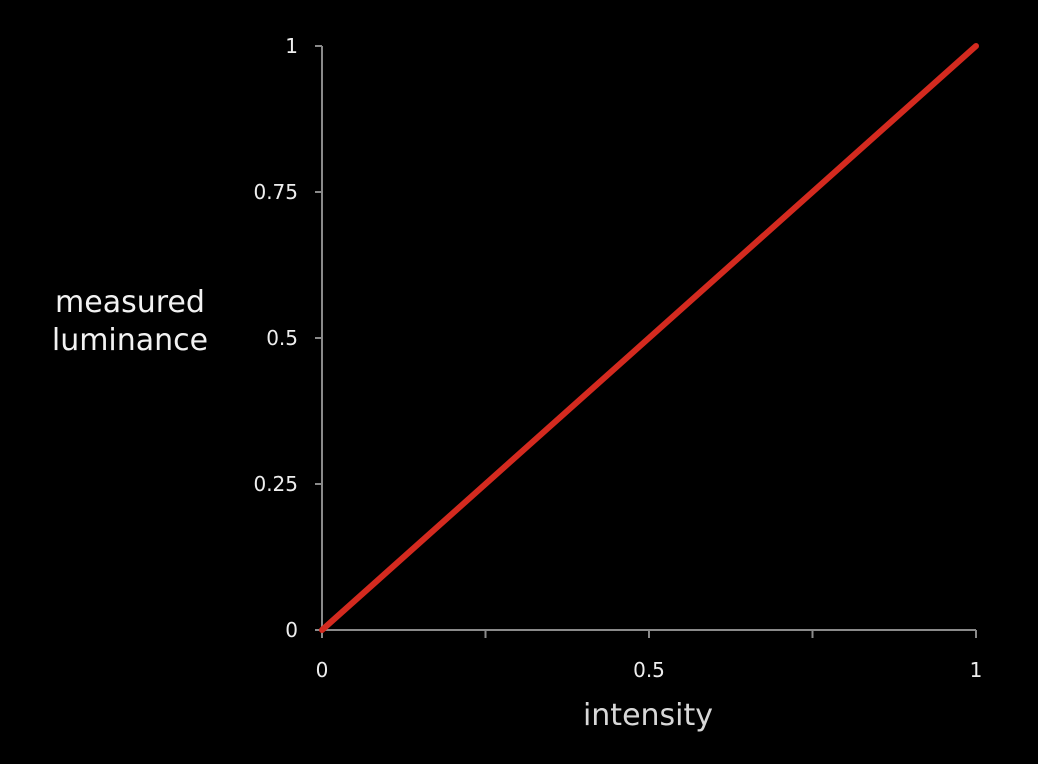  Describe the element at coordinates (291, 46) in the screenshot. I see `y-tick-label: 1` at that location.